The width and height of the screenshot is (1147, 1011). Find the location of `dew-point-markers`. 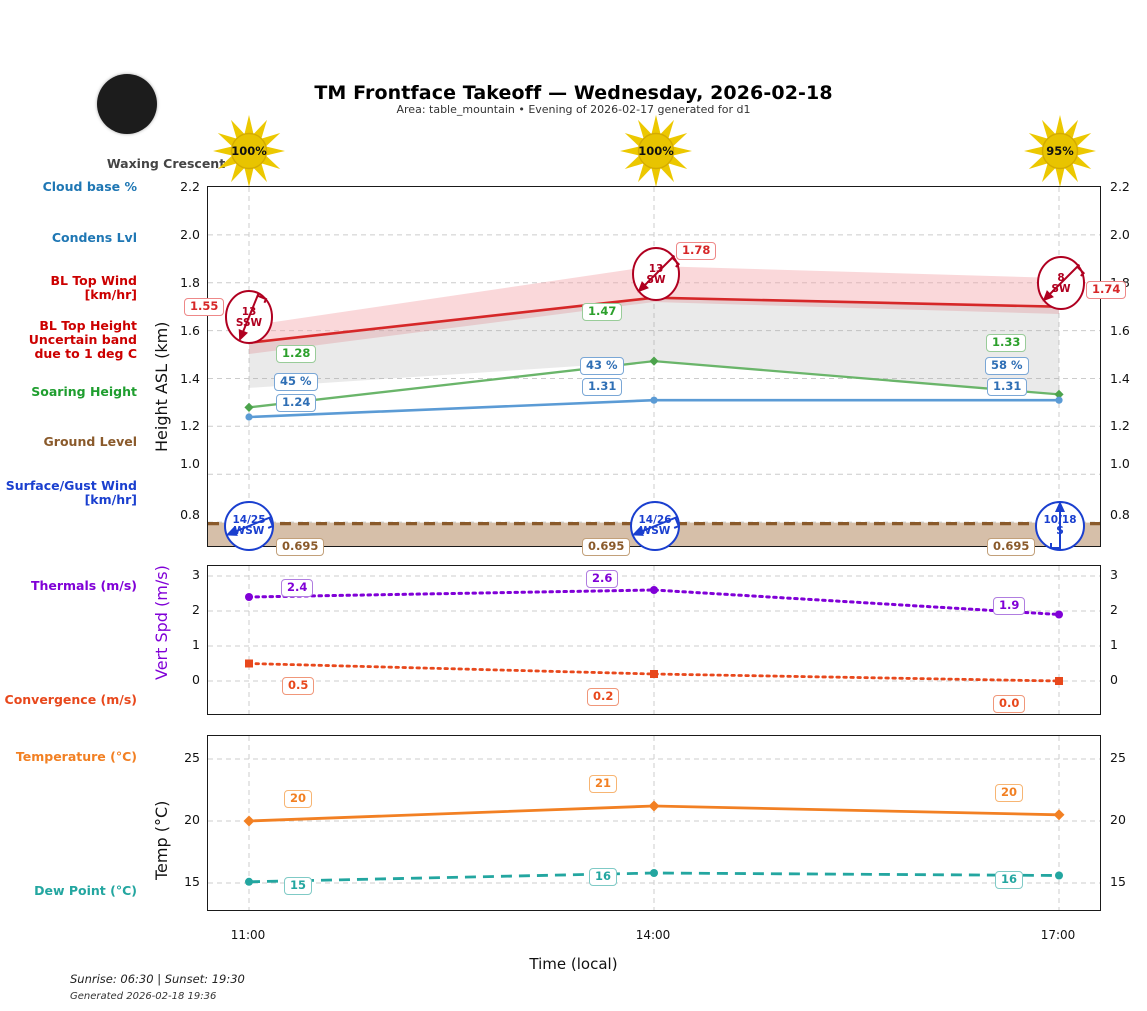

dew-point-markers is located at coordinates (654, 877).